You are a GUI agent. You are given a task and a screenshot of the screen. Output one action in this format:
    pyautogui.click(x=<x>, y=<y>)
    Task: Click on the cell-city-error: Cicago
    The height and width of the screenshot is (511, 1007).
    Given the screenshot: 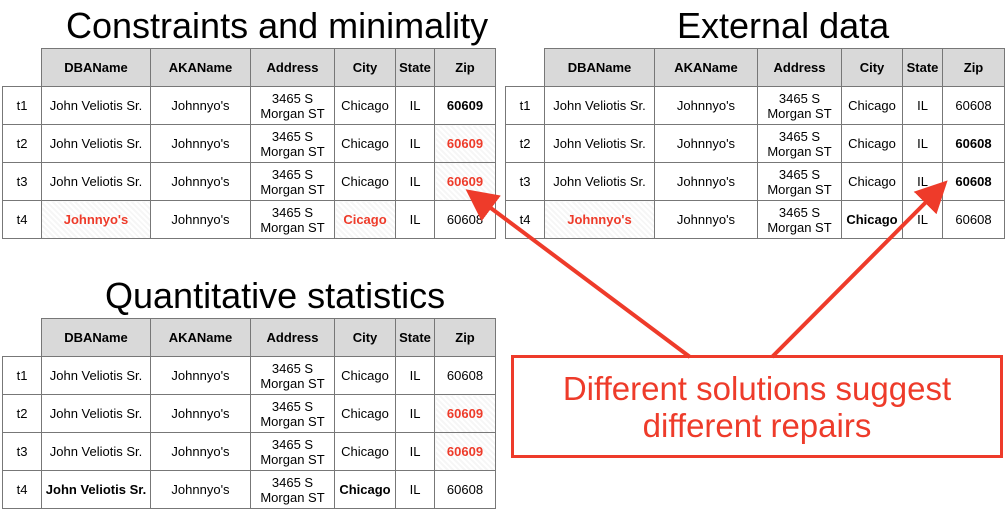 What is the action you would take?
    pyautogui.click(x=365, y=219)
    